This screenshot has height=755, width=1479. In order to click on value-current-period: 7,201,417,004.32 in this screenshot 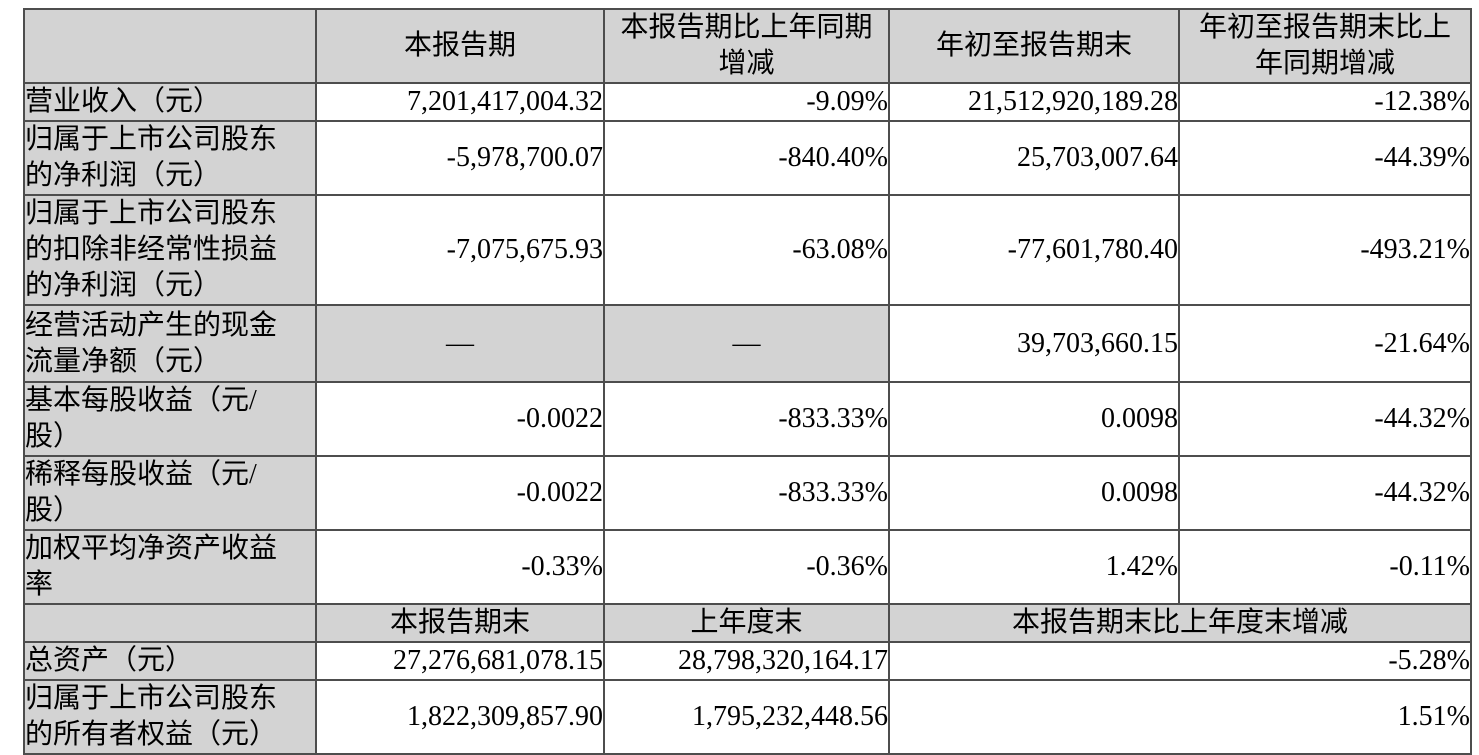, I will do `click(460, 102)`.